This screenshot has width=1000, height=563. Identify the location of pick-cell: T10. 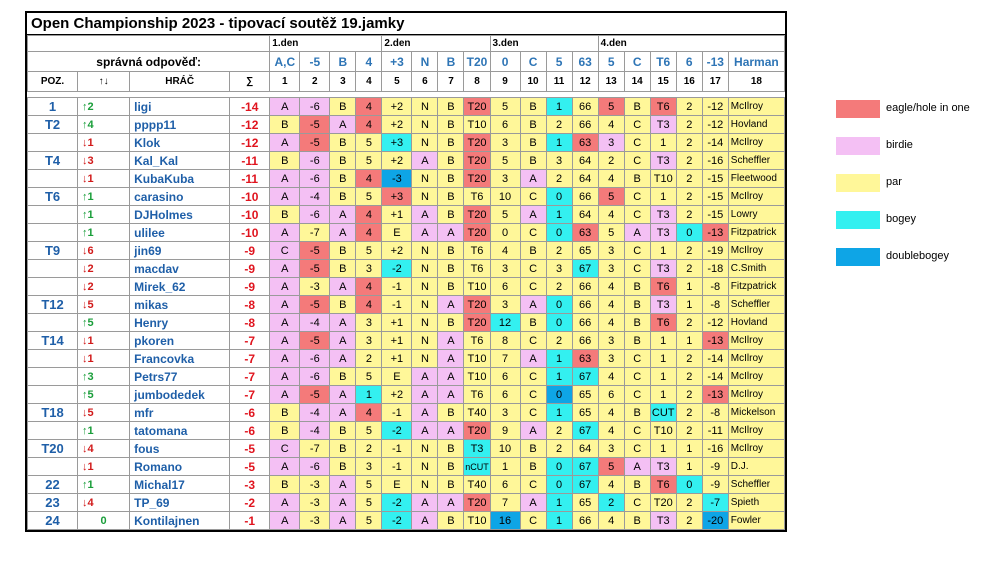
(477, 286).